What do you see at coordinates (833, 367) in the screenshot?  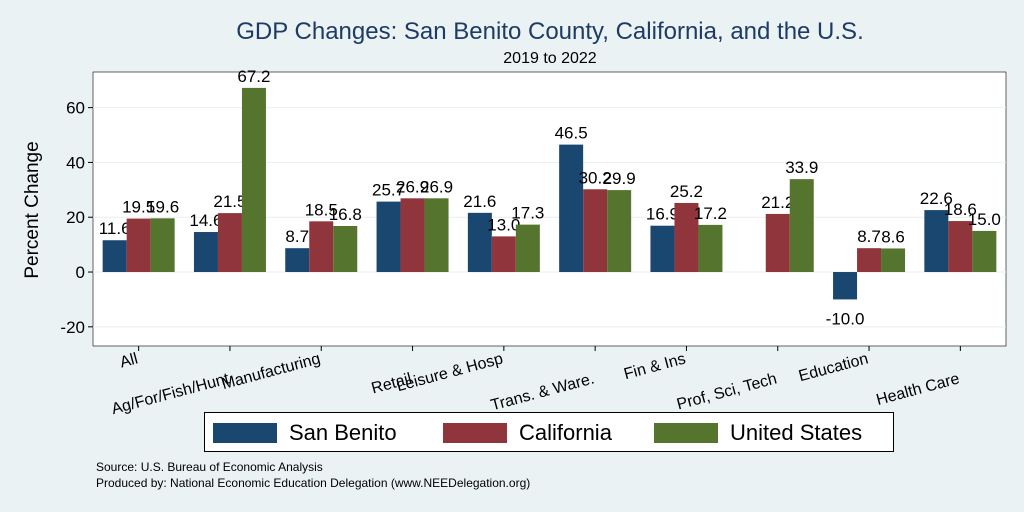 I see `x-tick-label: Education` at bounding box center [833, 367].